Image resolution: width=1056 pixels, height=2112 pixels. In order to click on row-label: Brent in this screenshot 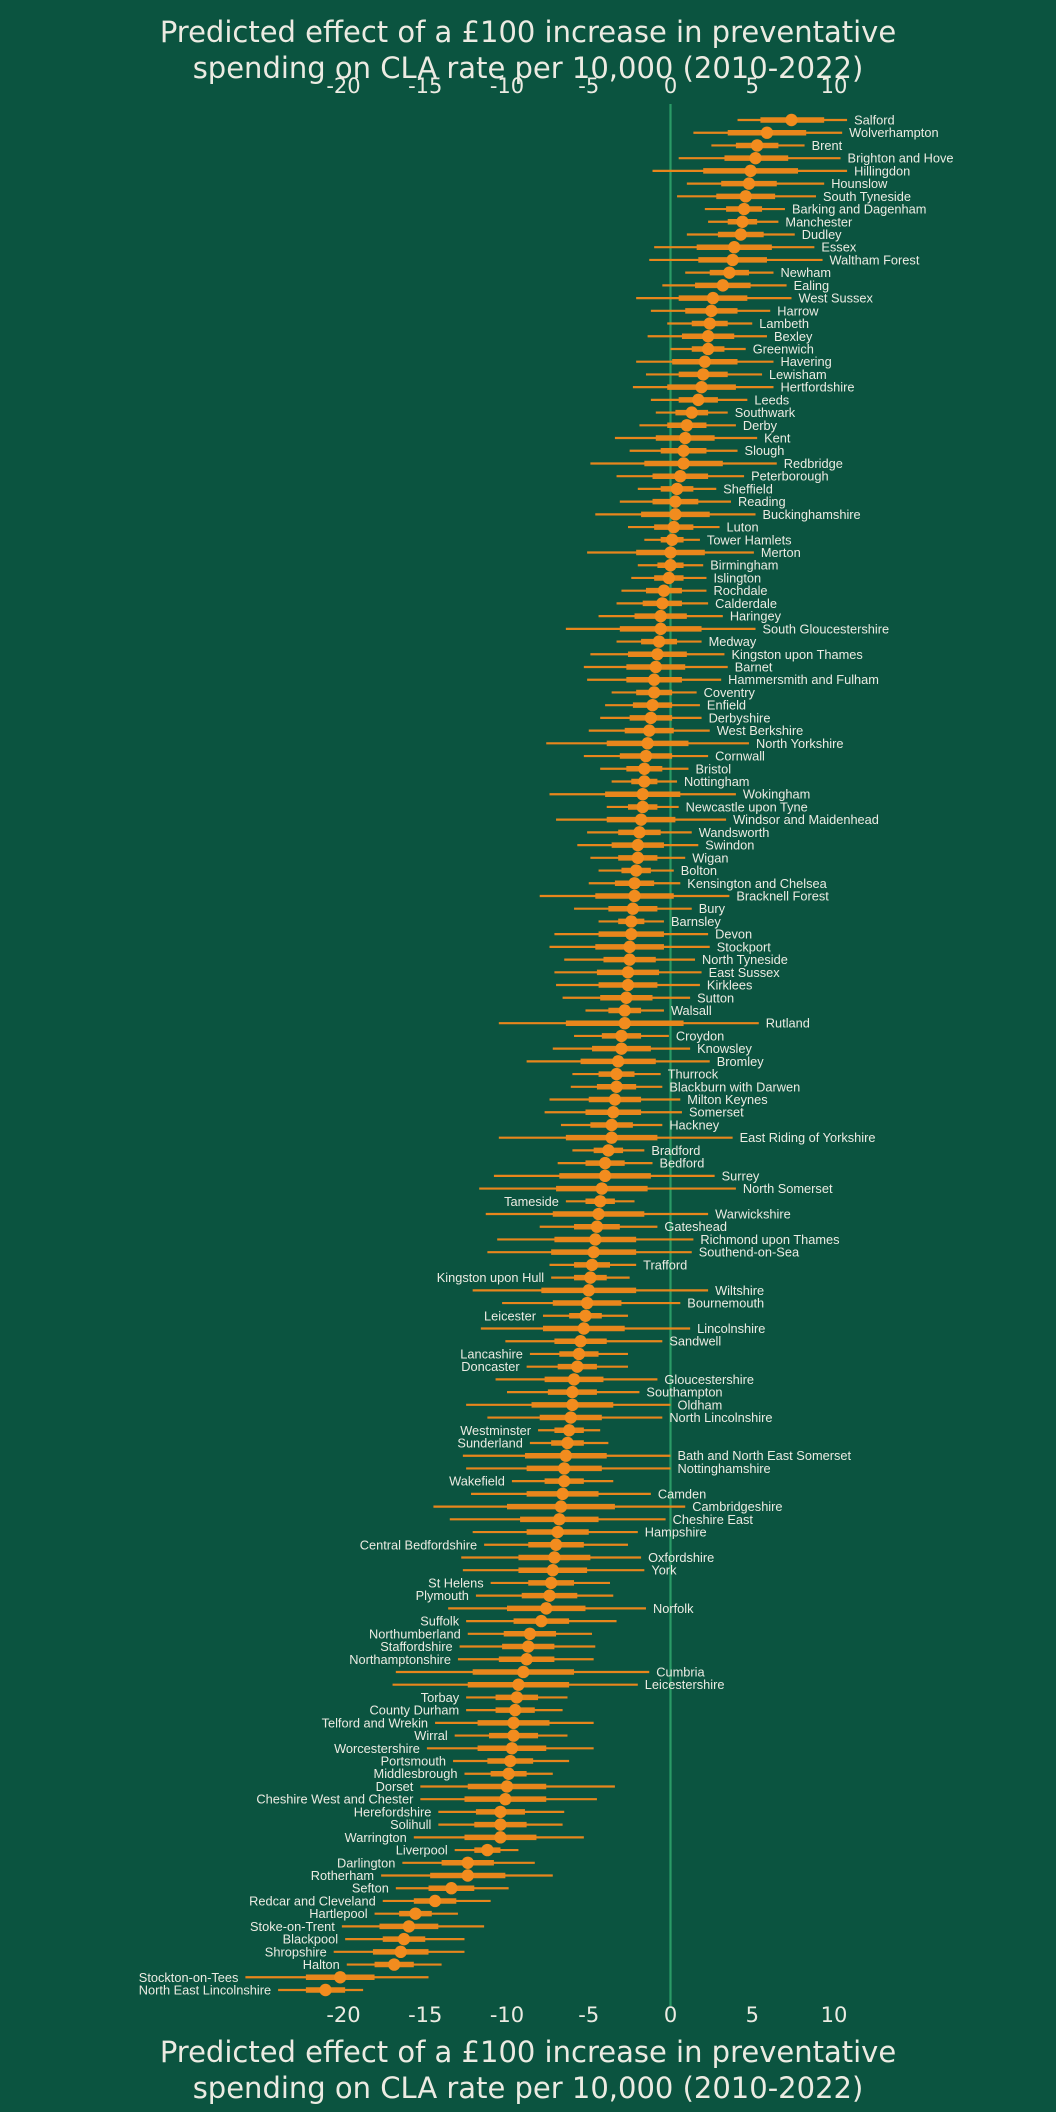, I will do `click(827, 145)`.